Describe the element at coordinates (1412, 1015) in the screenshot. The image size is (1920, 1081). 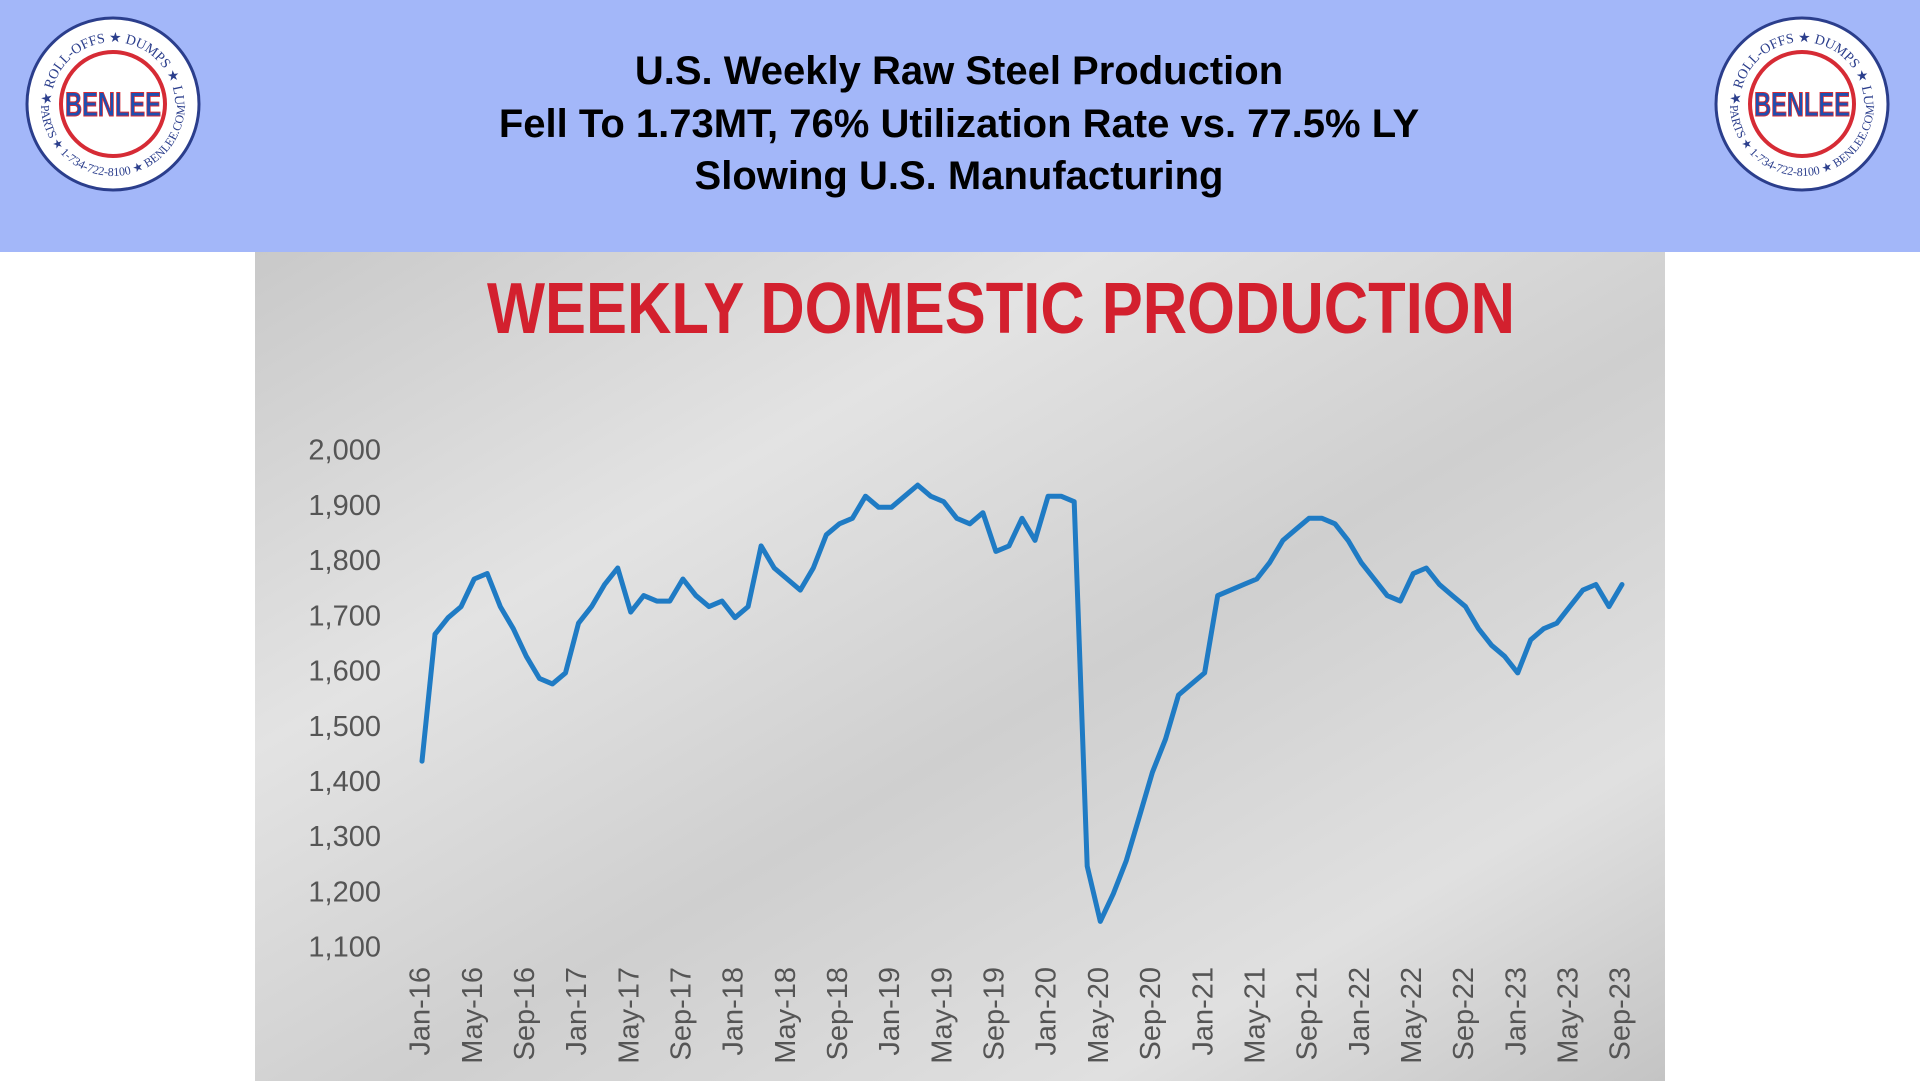
I see `x-tick-label: May-22` at that location.